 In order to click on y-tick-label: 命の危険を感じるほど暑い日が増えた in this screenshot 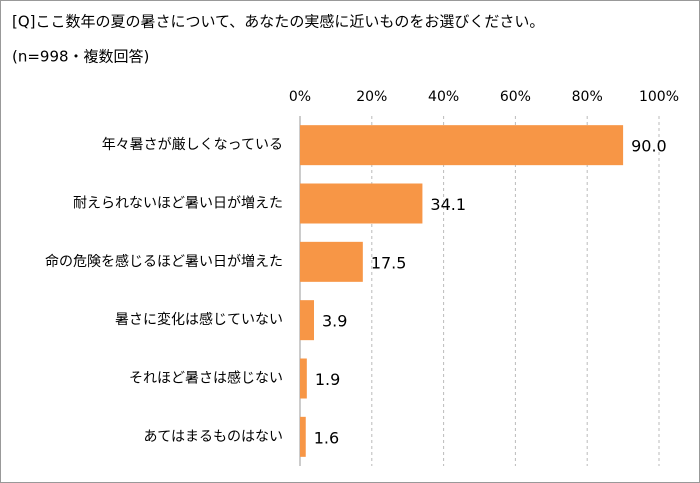, I will do `click(164, 261)`.